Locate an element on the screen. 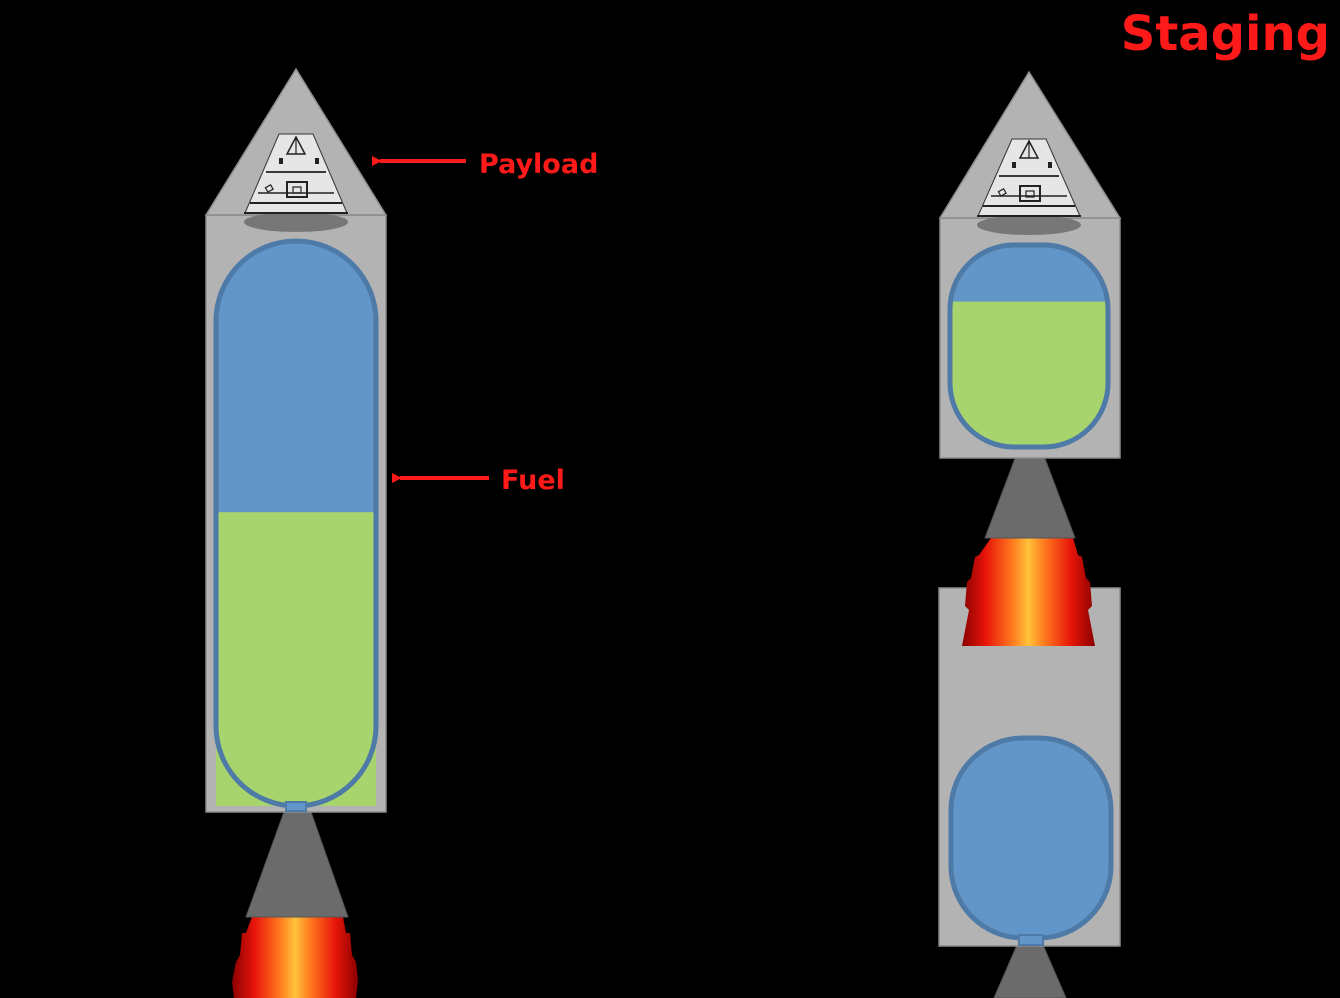  fuel-annotation: Fuel is located at coordinates (478, 480).